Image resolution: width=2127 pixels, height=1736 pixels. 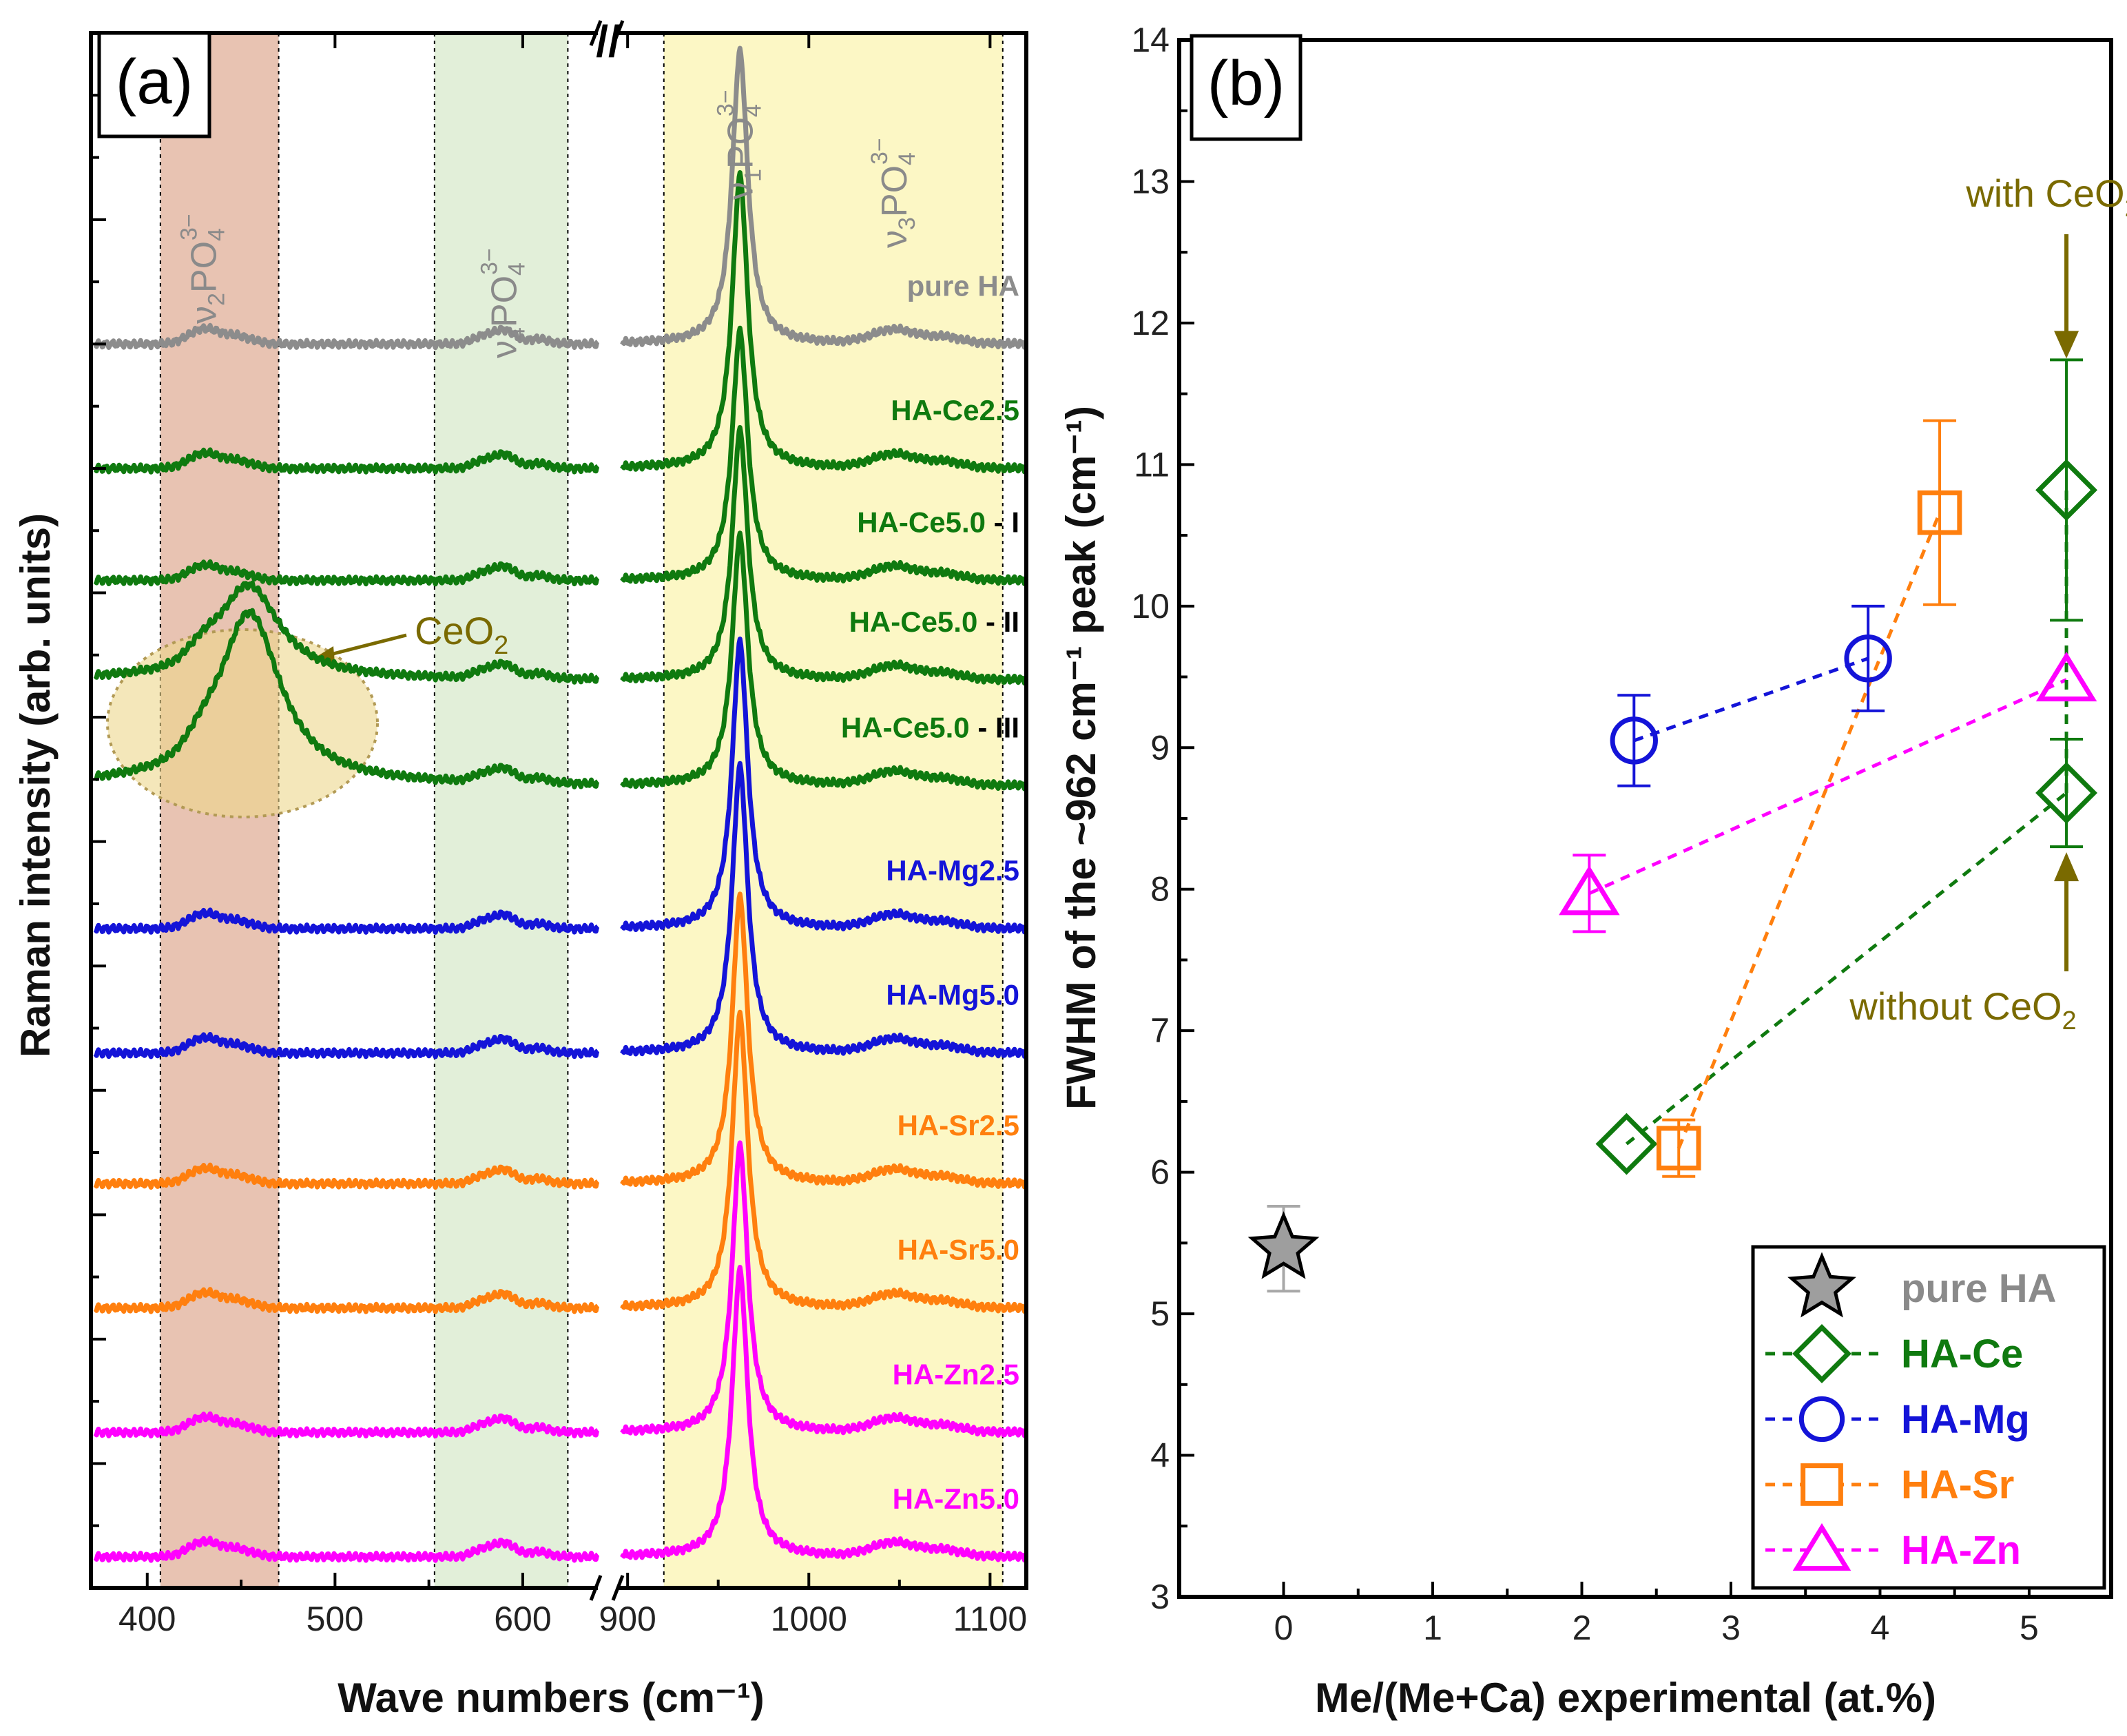 I want to click on spectrum-label-10: HA-Zn5.0, so click(x=956, y=1499).